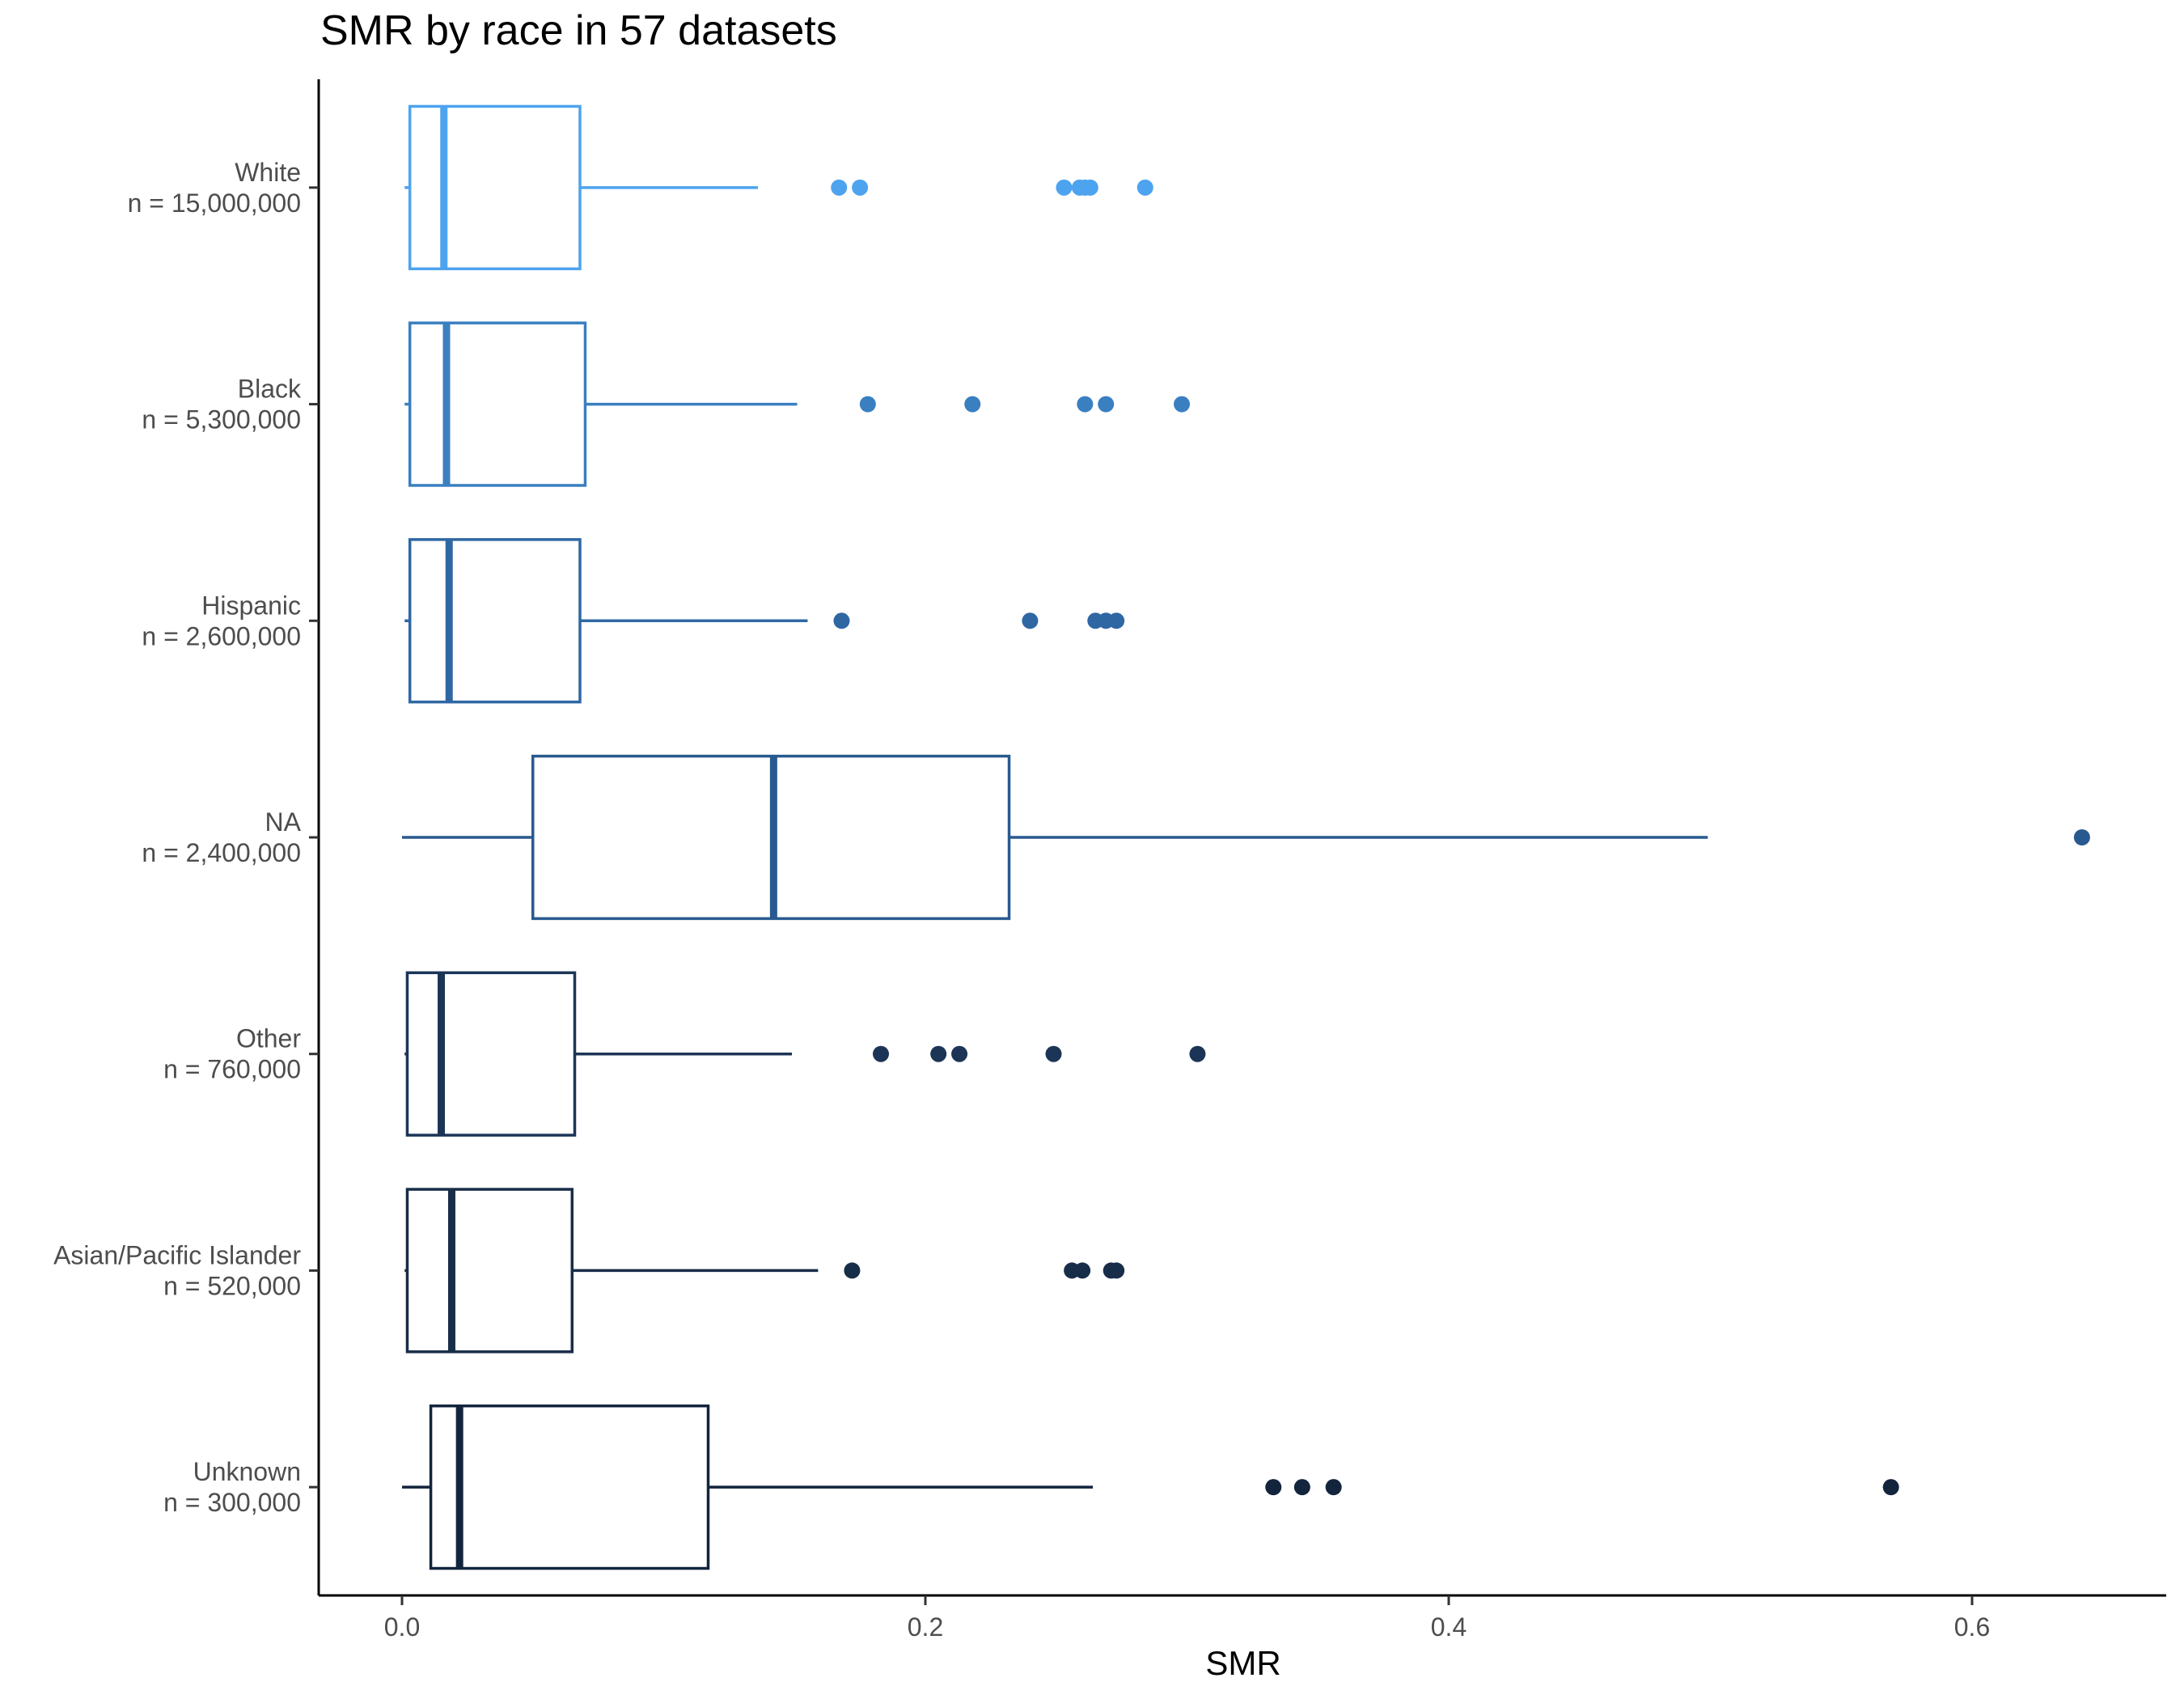 The width and height of the screenshot is (2184, 1699). I want to click on box-group-unknown, so click(1150, 1487).